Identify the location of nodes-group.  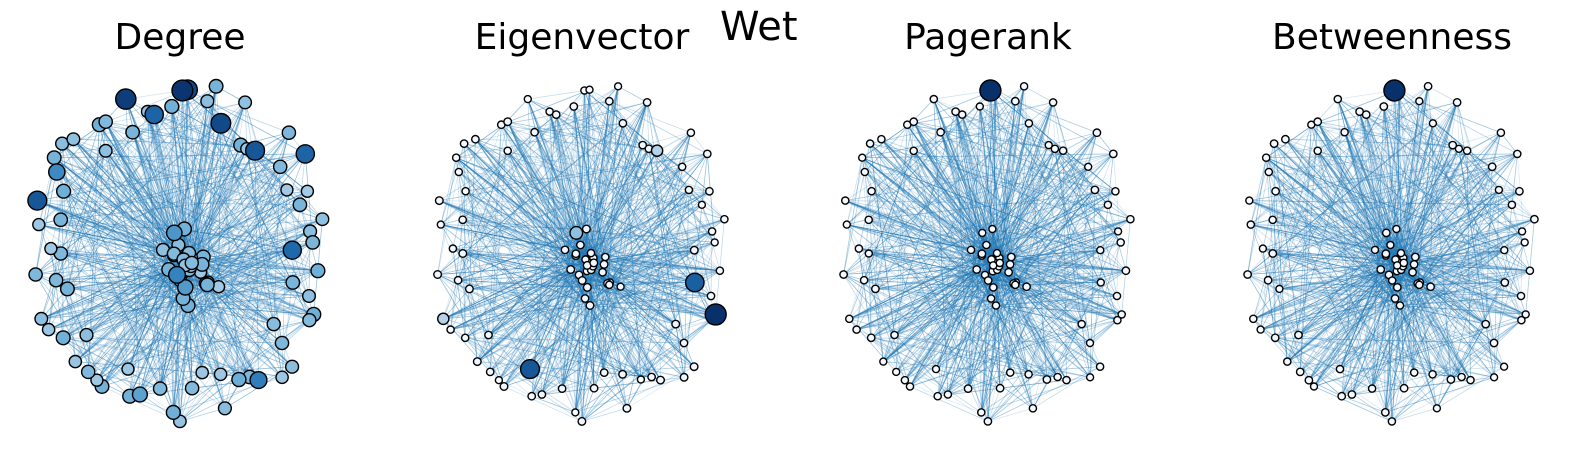
(581, 254).